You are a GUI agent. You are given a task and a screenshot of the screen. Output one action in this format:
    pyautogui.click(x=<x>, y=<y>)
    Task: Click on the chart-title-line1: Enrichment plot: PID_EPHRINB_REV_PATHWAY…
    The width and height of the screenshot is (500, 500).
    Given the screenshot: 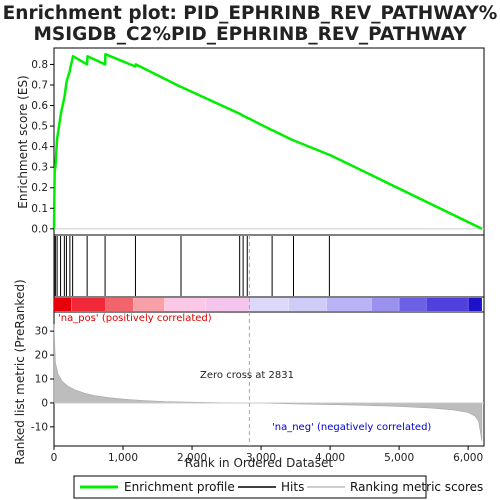 What is the action you would take?
    pyautogui.click(x=250, y=13)
    